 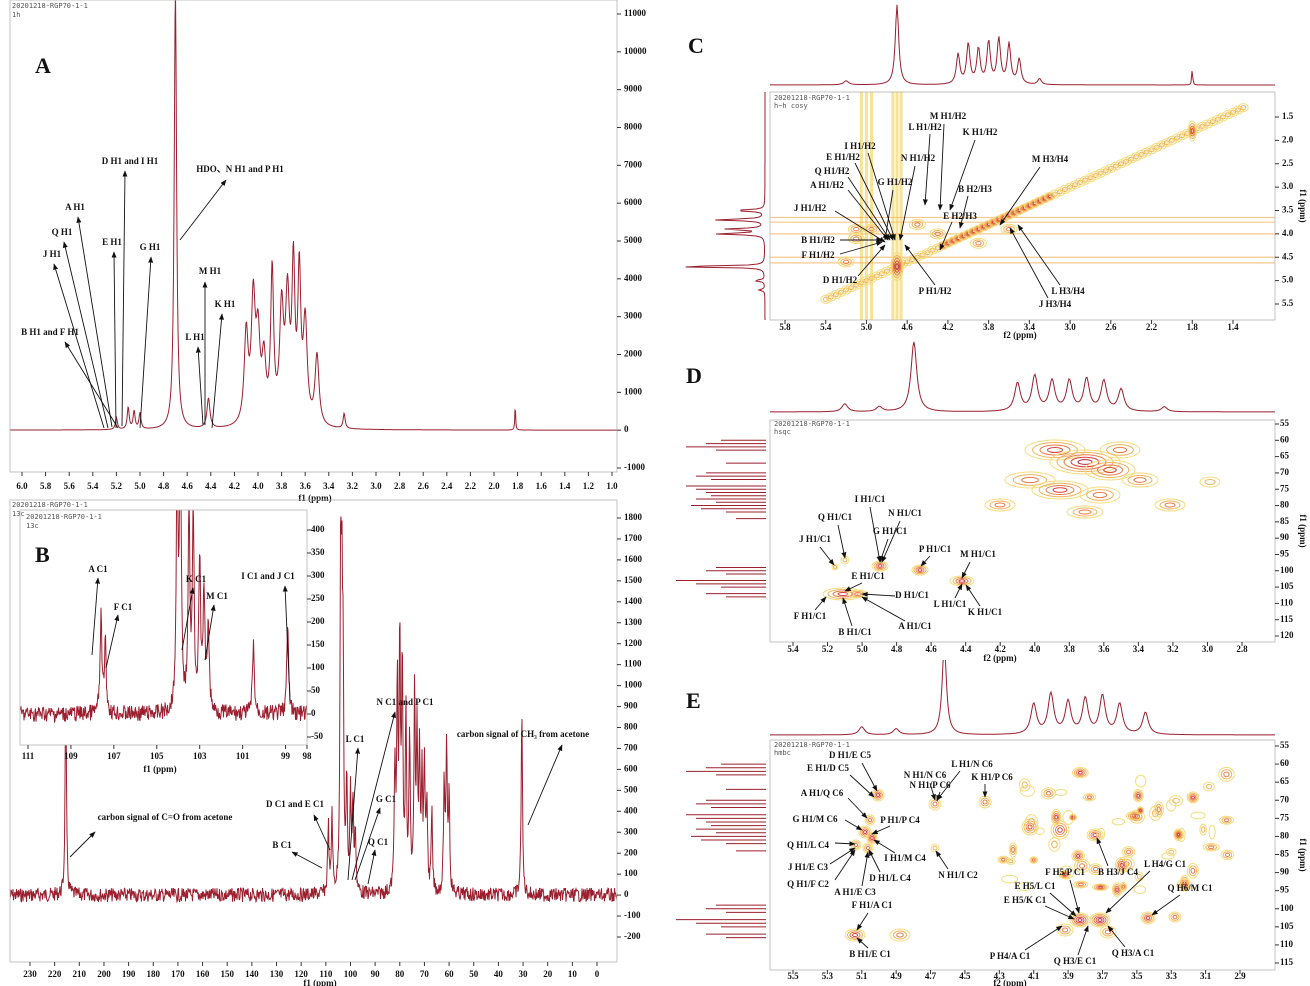 I want to click on y-tick-label: 8000, so click(x=633, y=127).